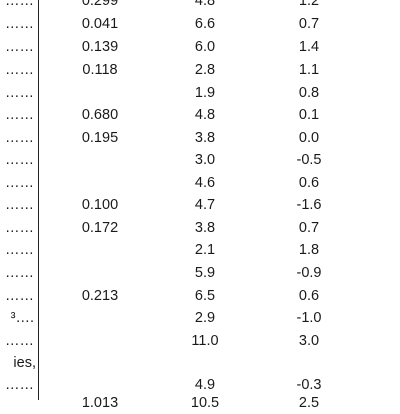 The height and width of the screenshot is (414, 400). I want to click on table-row: 1.013 10.5 2.5, so click(200, 403).